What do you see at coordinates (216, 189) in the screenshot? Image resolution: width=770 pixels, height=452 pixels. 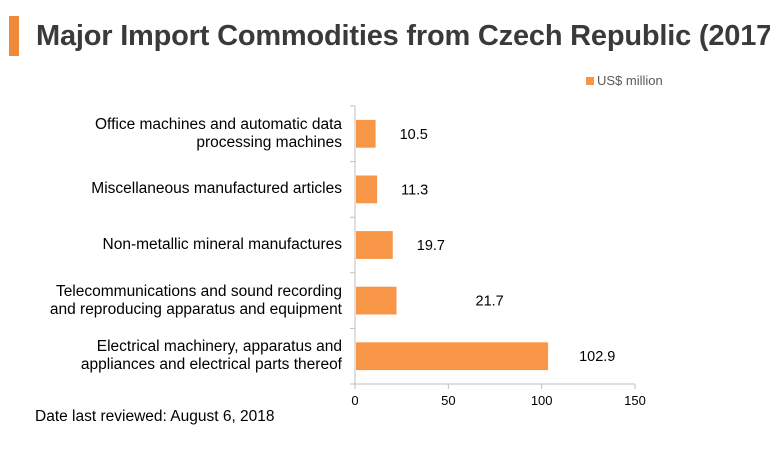 I see `category-label-line: Miscellaneous manufactured articles` at bounding box center [216, 189].